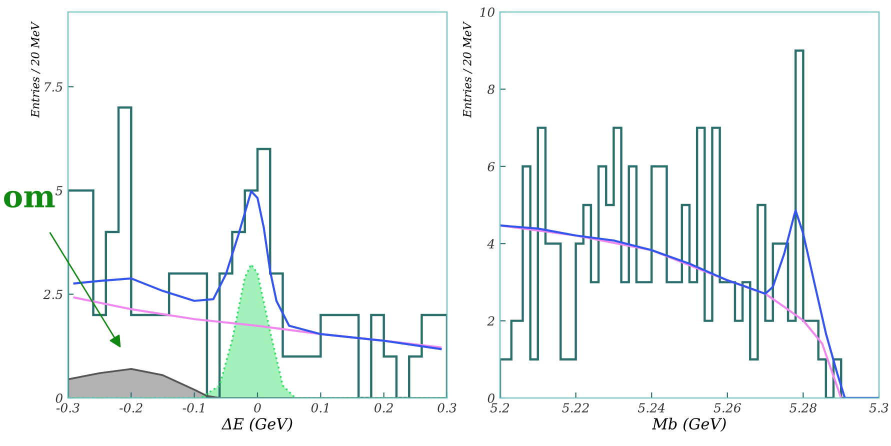 Image resolution: width=891 pixels, height=446 pixels. What do you see at coordinates (58, 191) in the screenshot?
I see `y-tick-label: 5` at bounding box center [58, 191].